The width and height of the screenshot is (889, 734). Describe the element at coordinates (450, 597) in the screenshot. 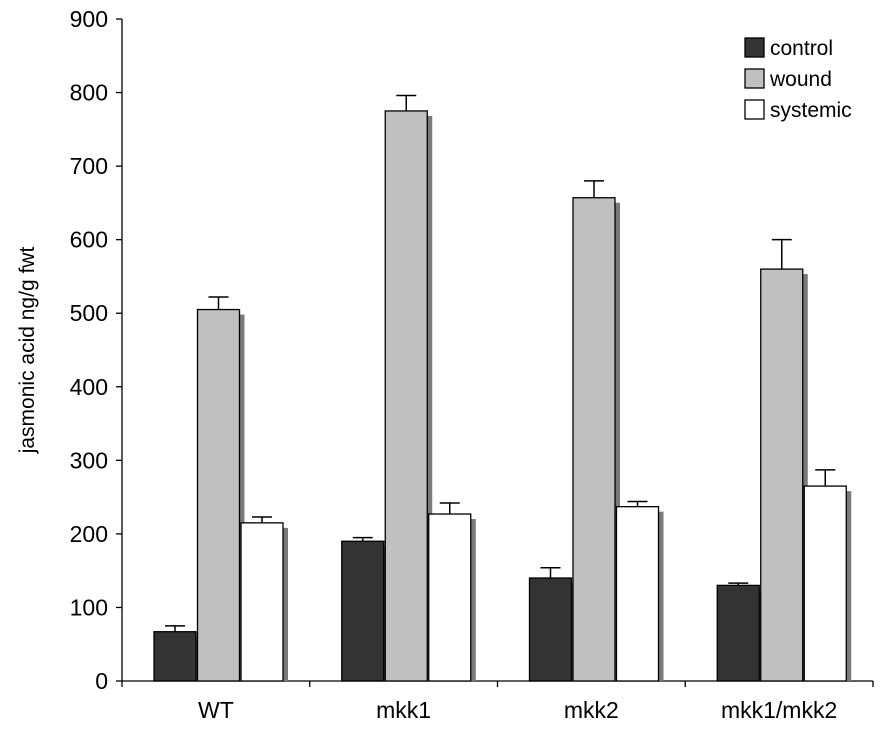

I see `bar-systemic-mkk1` at that location.